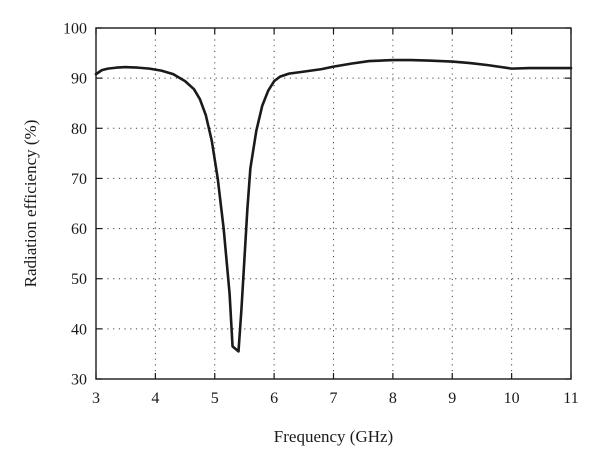 This screenshot has width=600, height=467. What do you see at coordinates (215, 398) in the screenshot?
I see `x-tick-label-5: 5` at bounding box center [215, 398].